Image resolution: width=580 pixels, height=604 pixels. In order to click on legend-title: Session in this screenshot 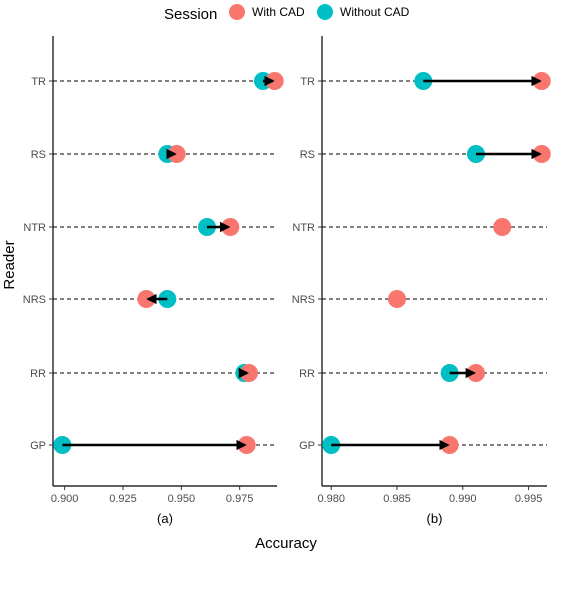, I will do `click(190, 14)`.